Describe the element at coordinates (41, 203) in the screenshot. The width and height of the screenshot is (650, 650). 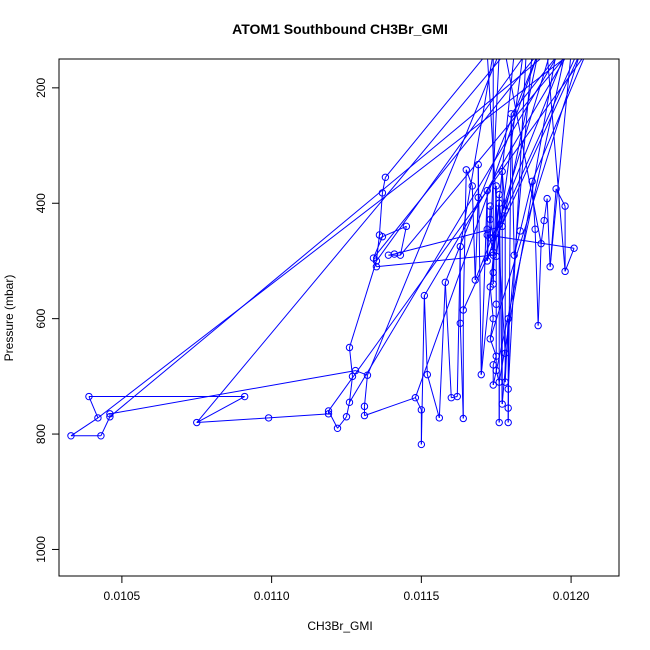
I see `y-tick-label: 400` at that location.